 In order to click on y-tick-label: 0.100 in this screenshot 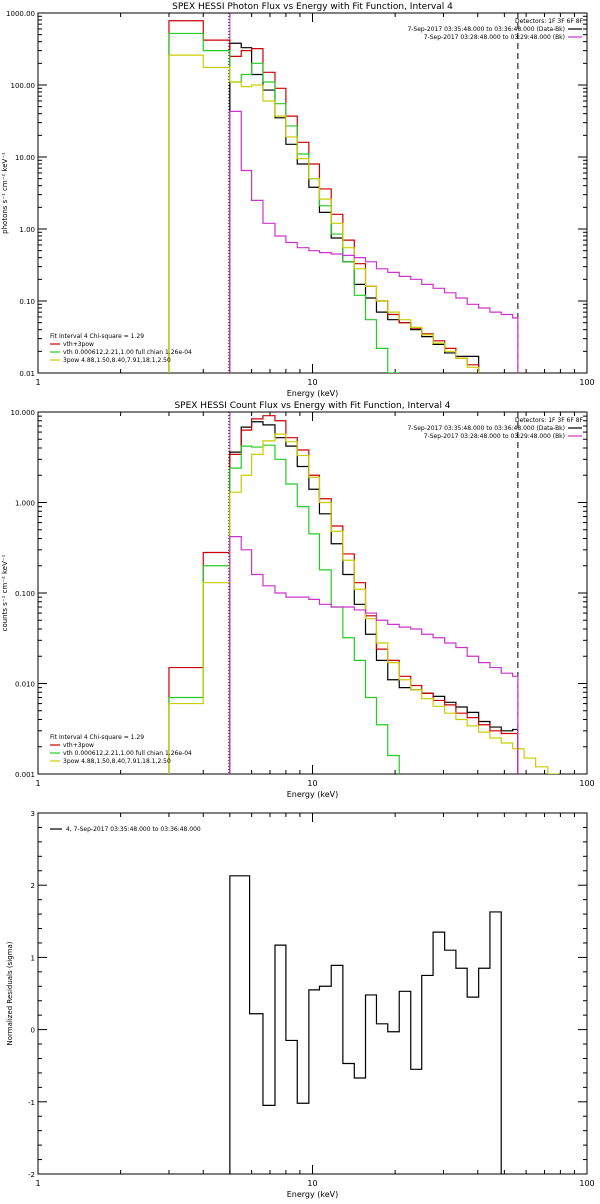, I will do `click(25, 594)`.